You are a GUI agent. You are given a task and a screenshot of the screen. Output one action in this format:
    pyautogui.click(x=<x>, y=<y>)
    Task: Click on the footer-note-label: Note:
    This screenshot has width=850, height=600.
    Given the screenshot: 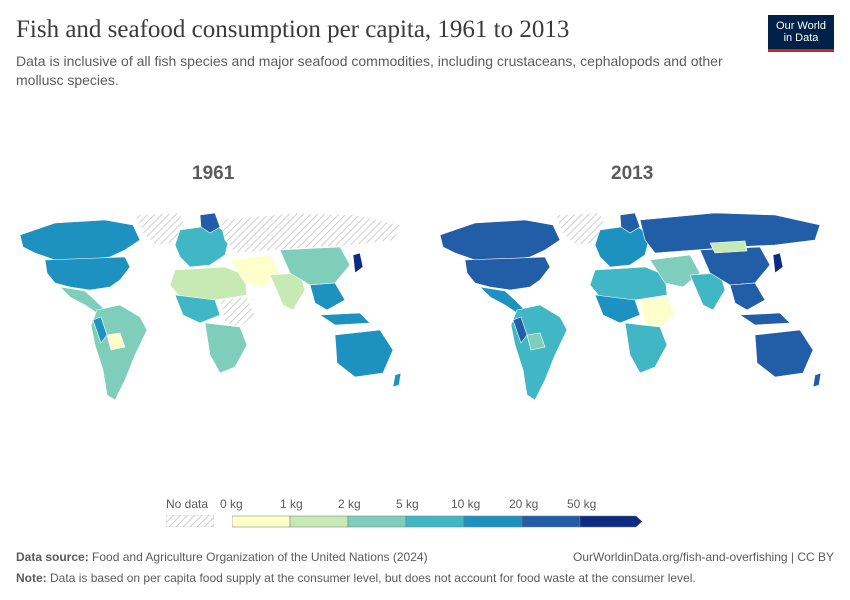 What is the action you would take?
    pyautogui.click(x=31, y=578)
    